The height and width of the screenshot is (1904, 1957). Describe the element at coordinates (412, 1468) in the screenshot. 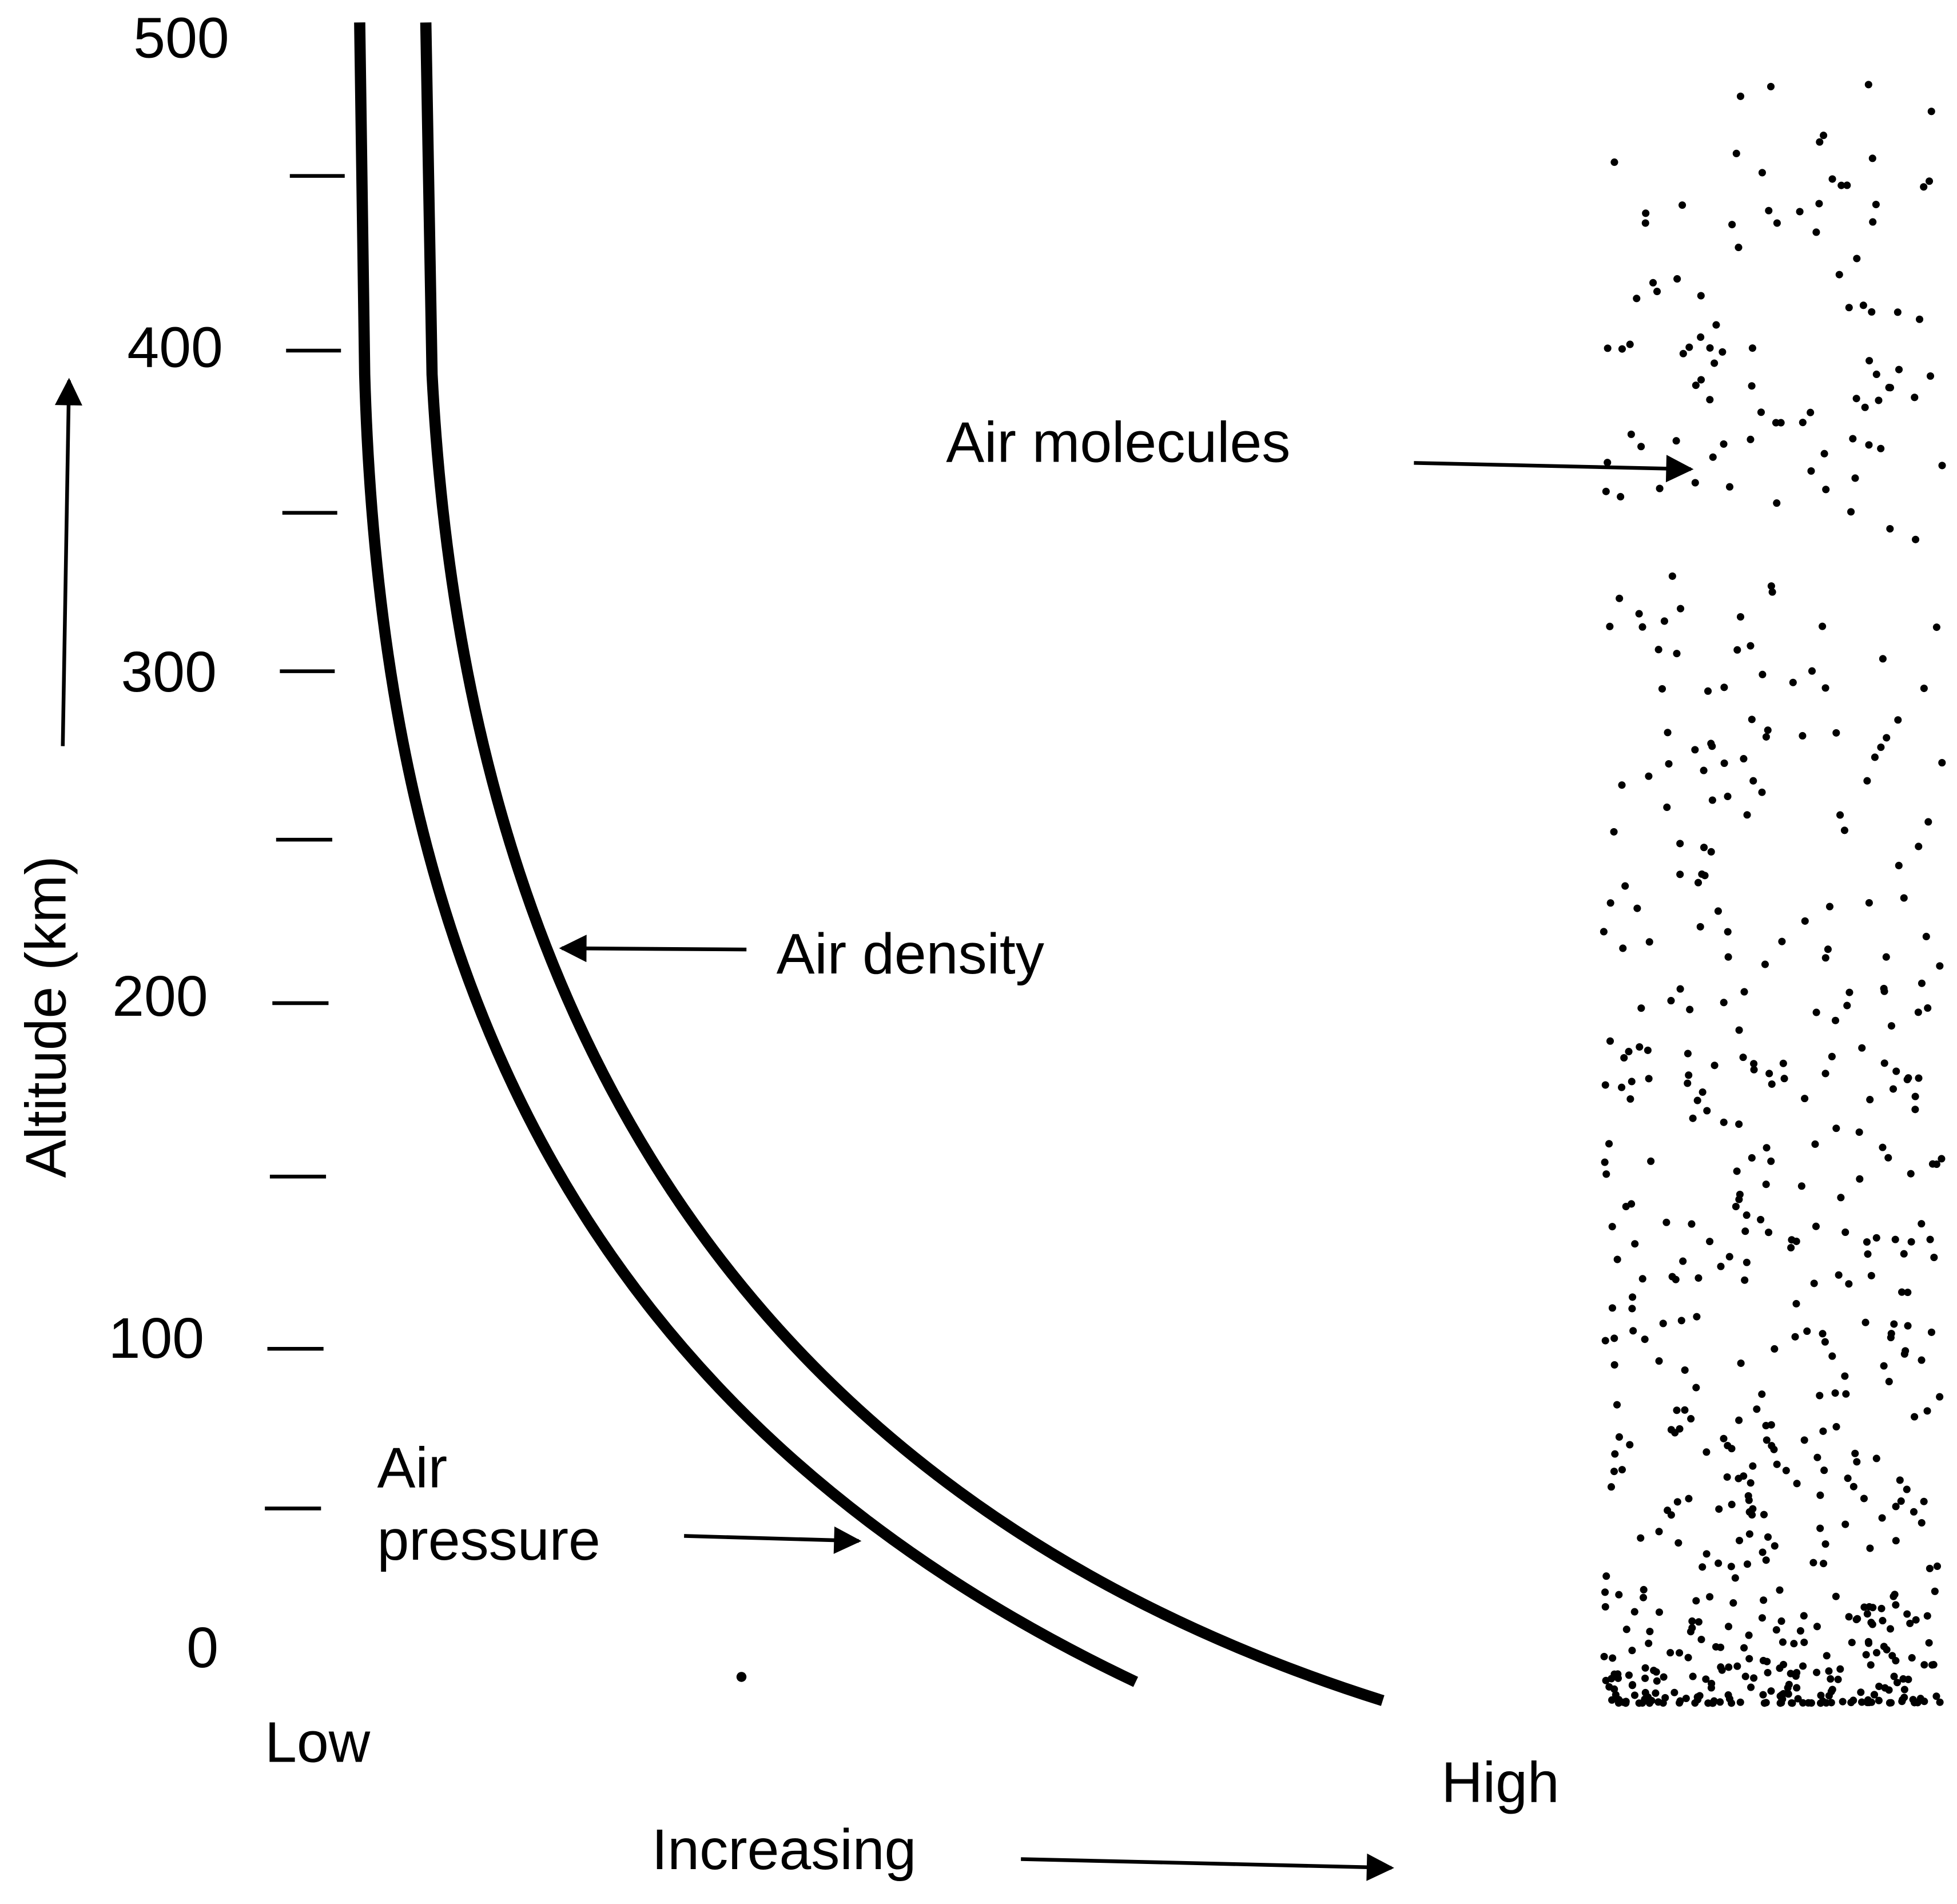

I see `air-pressure-label: Air` at that location.